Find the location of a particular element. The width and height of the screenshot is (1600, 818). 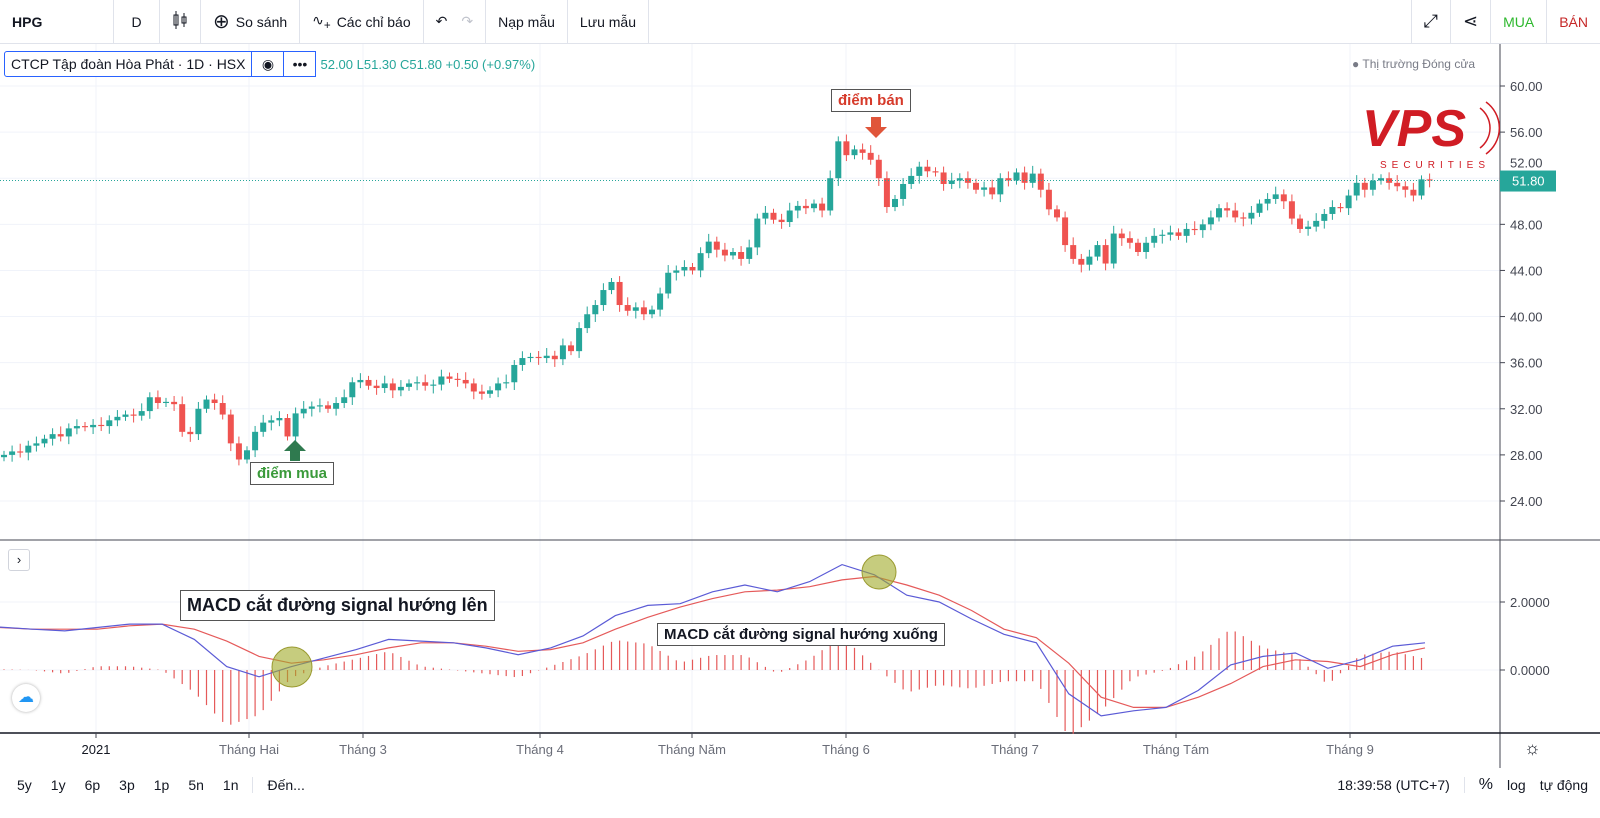

indicators-button: ∿+ Các chỉ báo is located at coordinates (362, 22).